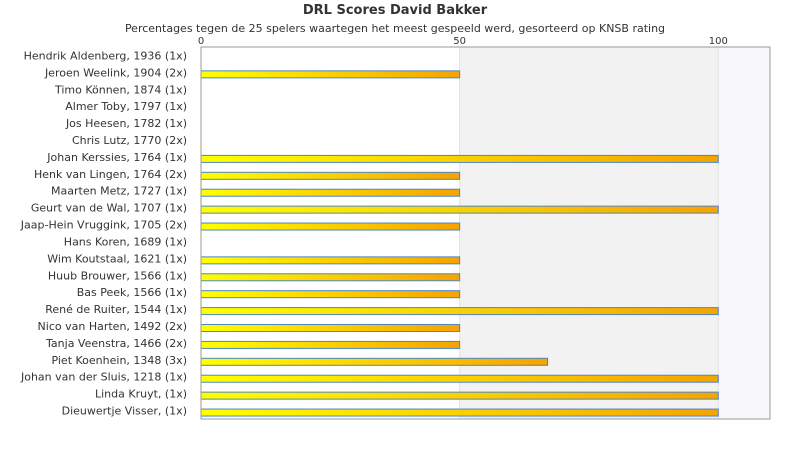 This screenshot has width=790, height=450. What do you see at coordinates (126, 106) in the screenshot?
I see `category-label: Almer Toby, 1797 (1x)` at bounding box center [126, 106].